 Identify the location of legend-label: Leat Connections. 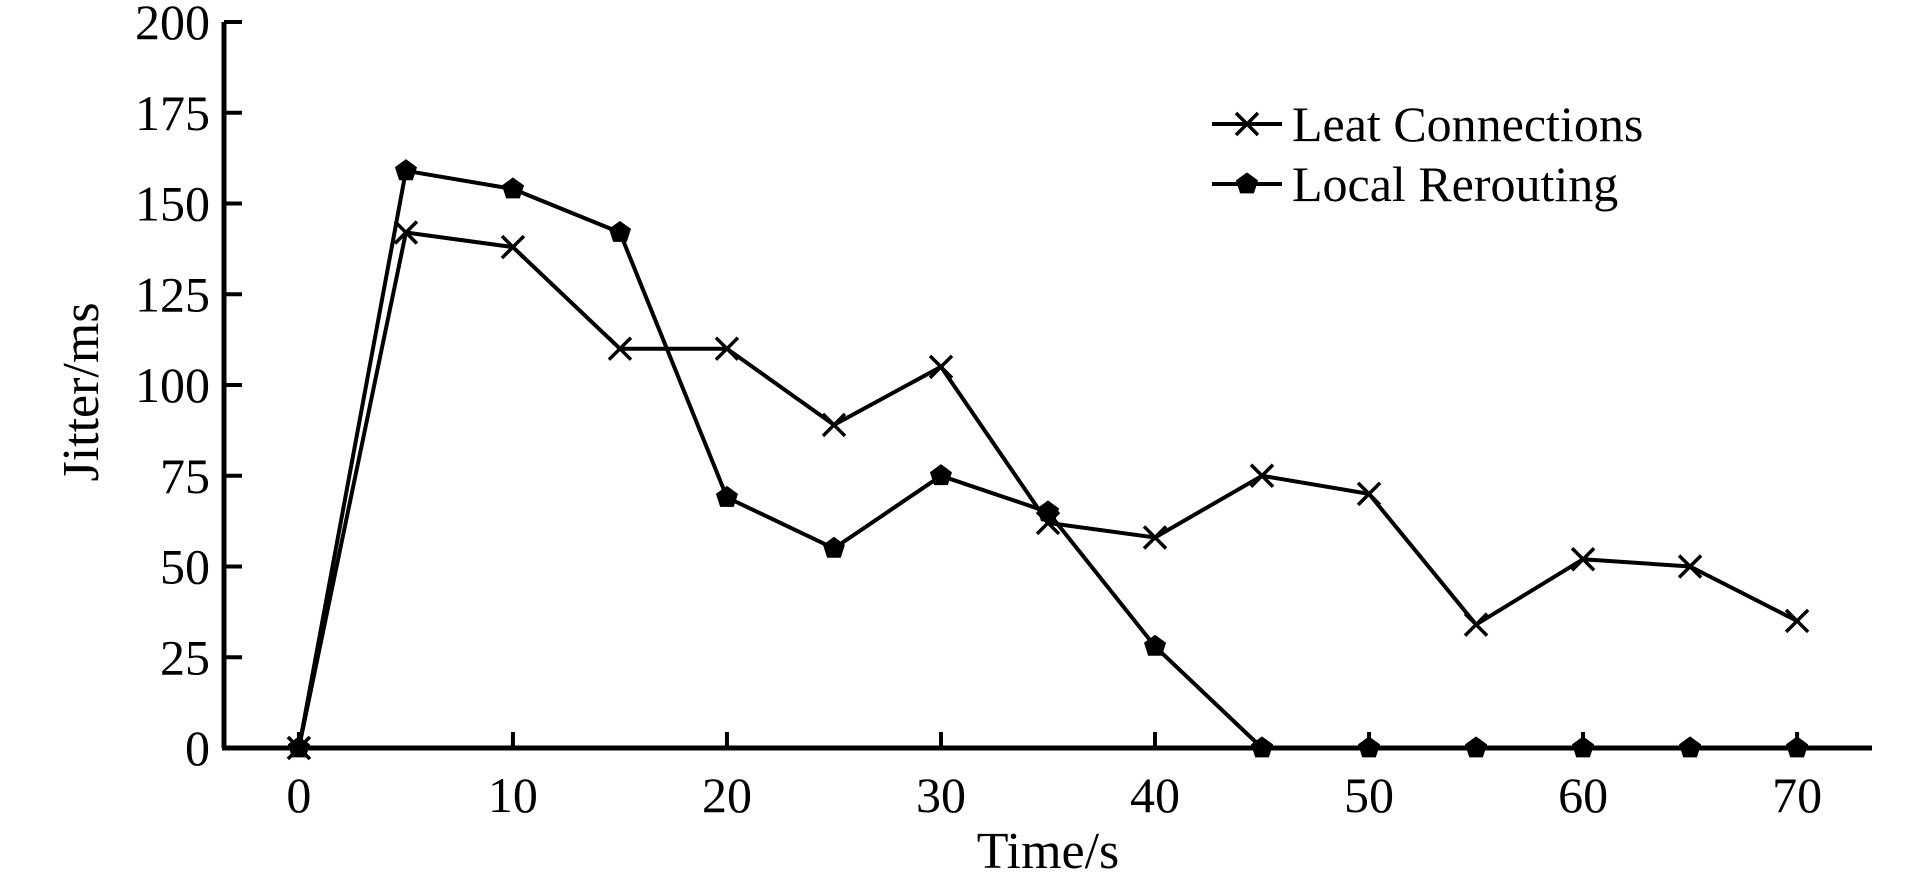
(1467, 124).